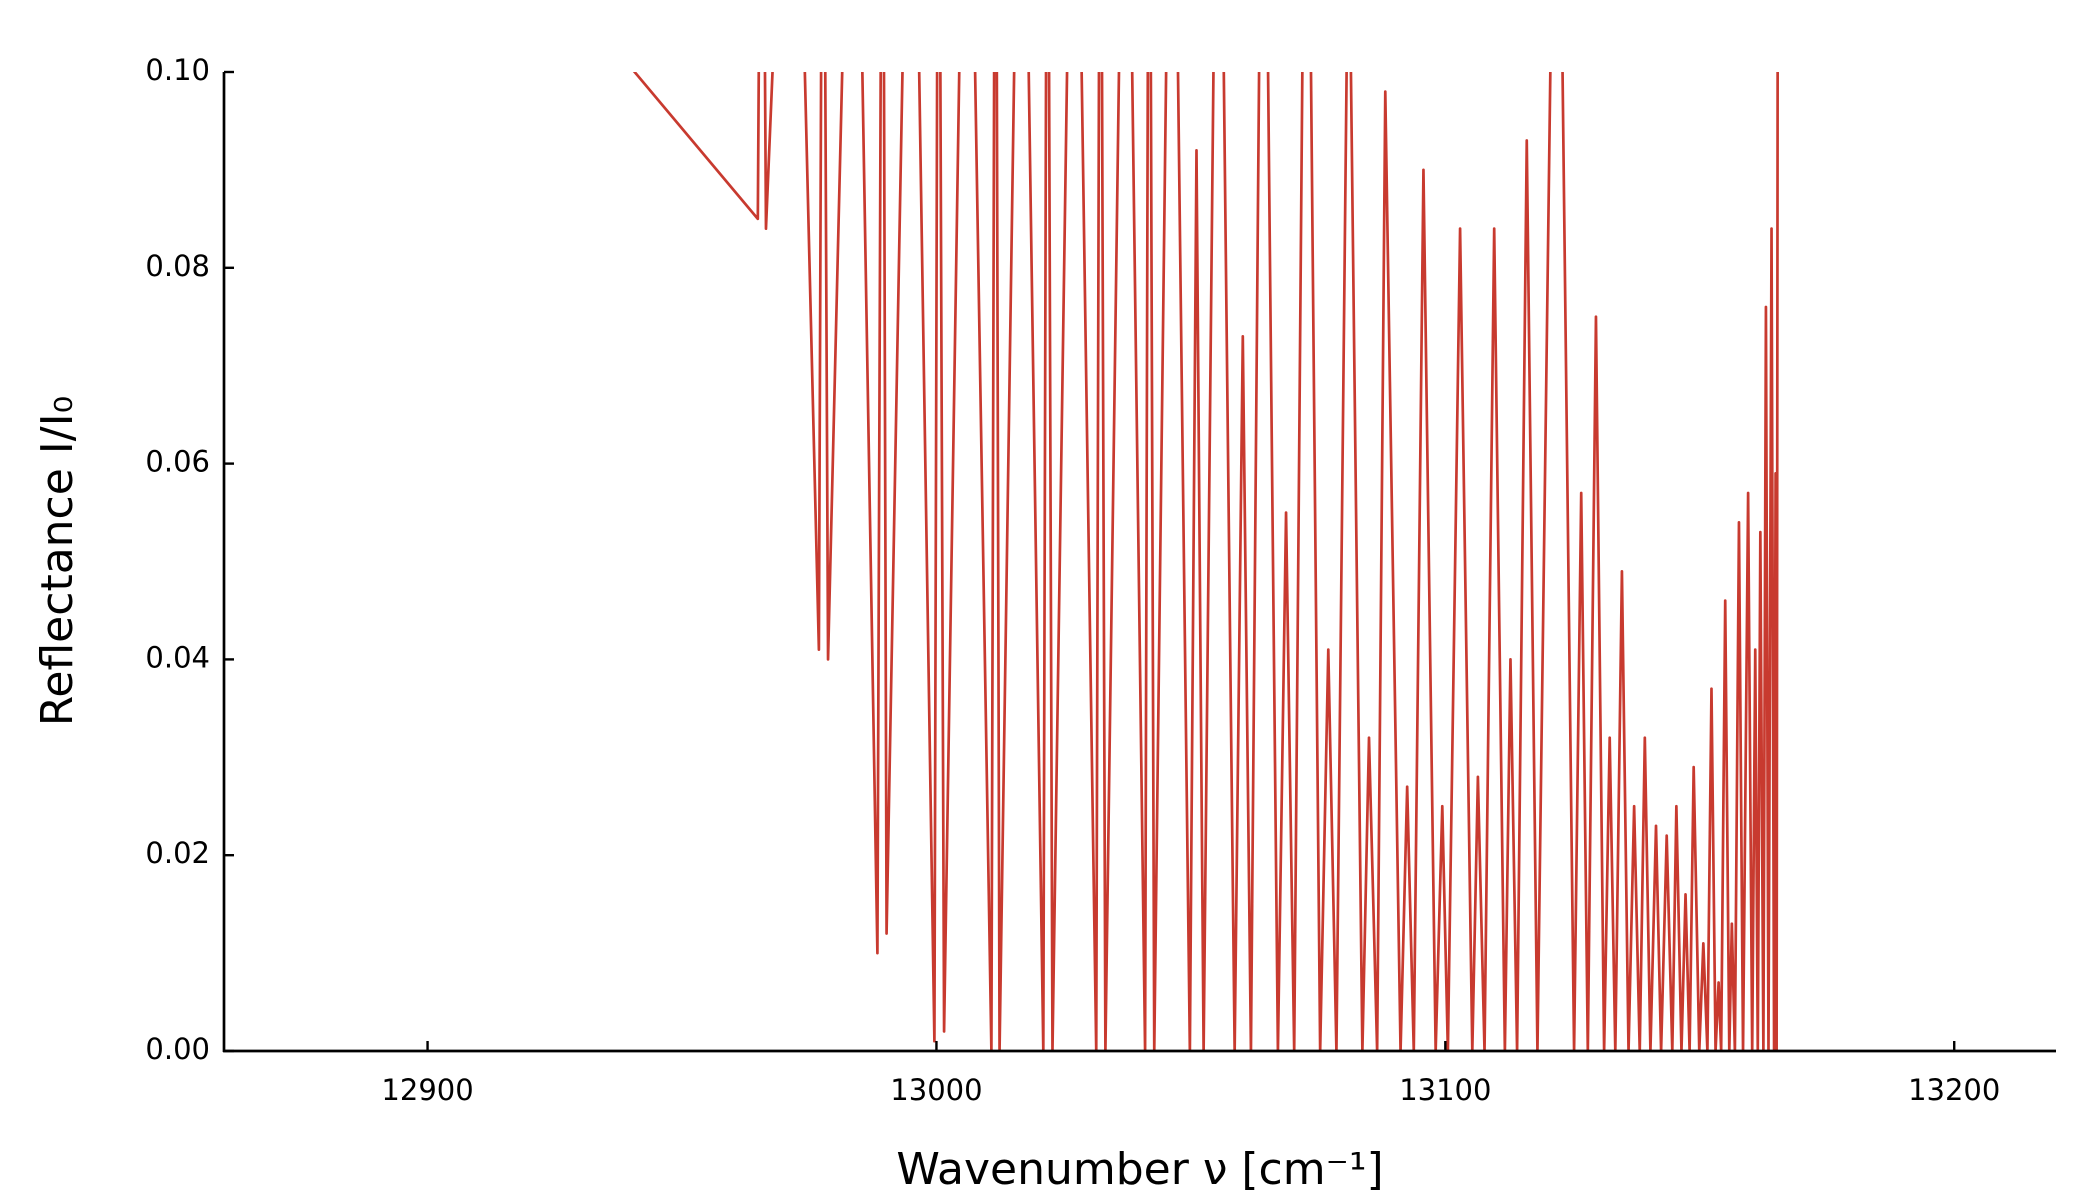  I want to click on y-tick-label: 0.00, so click(177, 1049).